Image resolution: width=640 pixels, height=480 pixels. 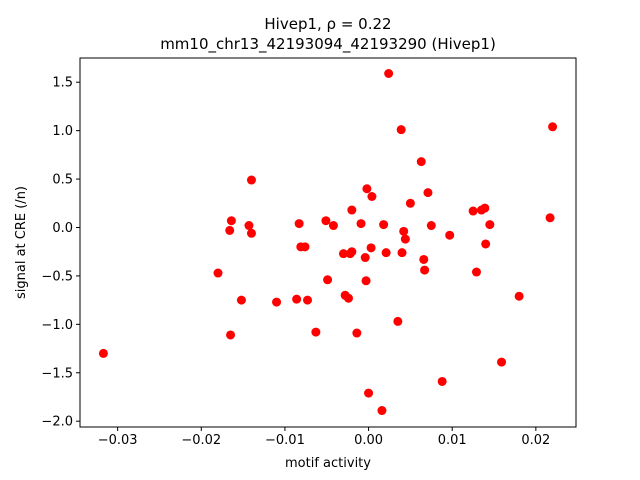 I want to click on y-tick-label: 0.5, so click(x=62, y=180).